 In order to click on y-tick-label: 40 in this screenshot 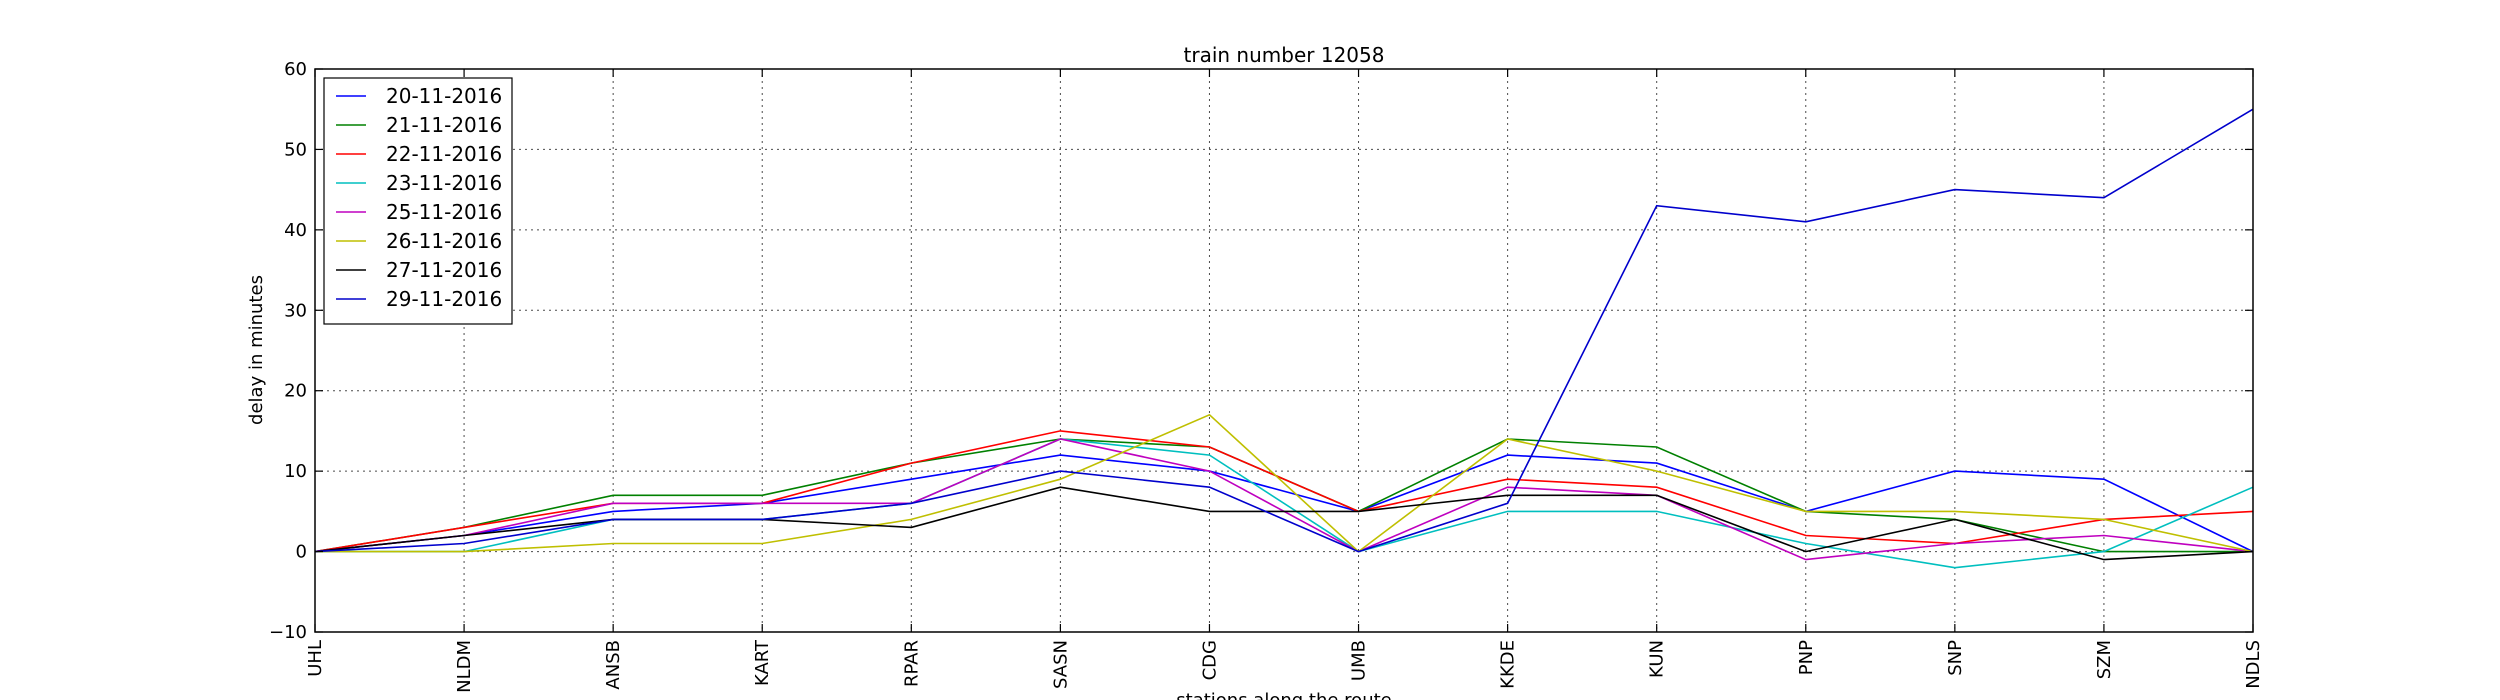, I will do `click(295, 230)`.